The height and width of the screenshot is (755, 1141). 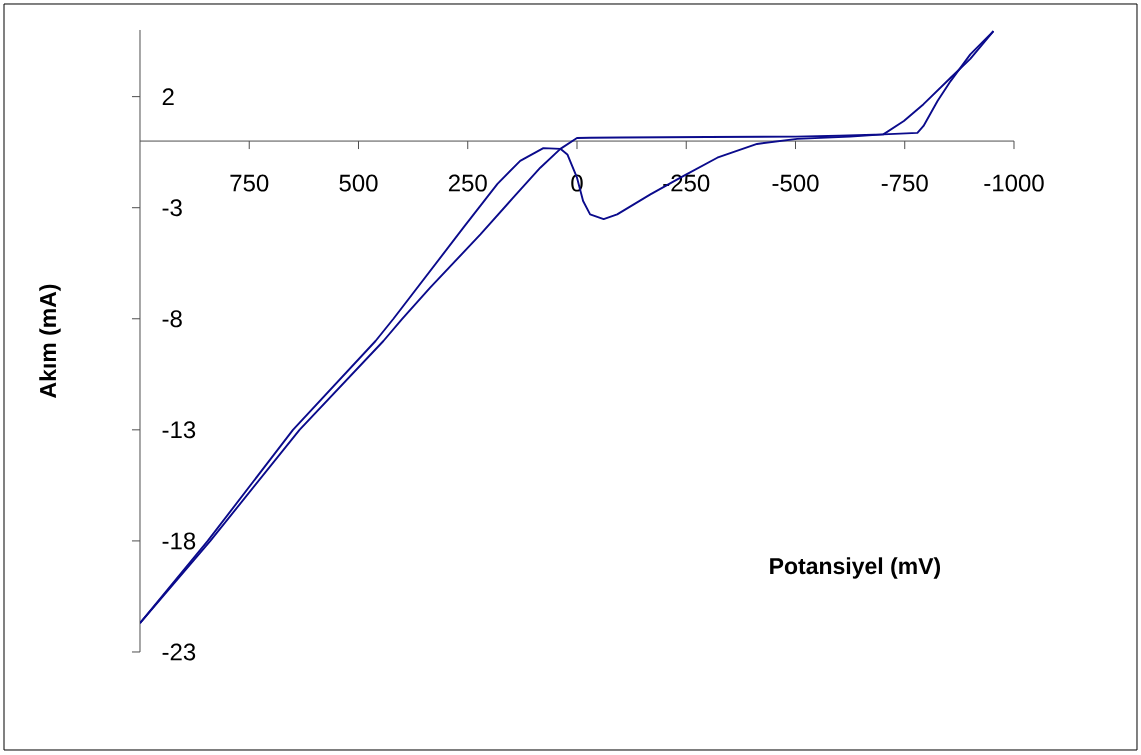 What do you see at coordinates (179, 541) in the screenshot?
I see `y-tick-label: -18` at bounding box center [179, 541].